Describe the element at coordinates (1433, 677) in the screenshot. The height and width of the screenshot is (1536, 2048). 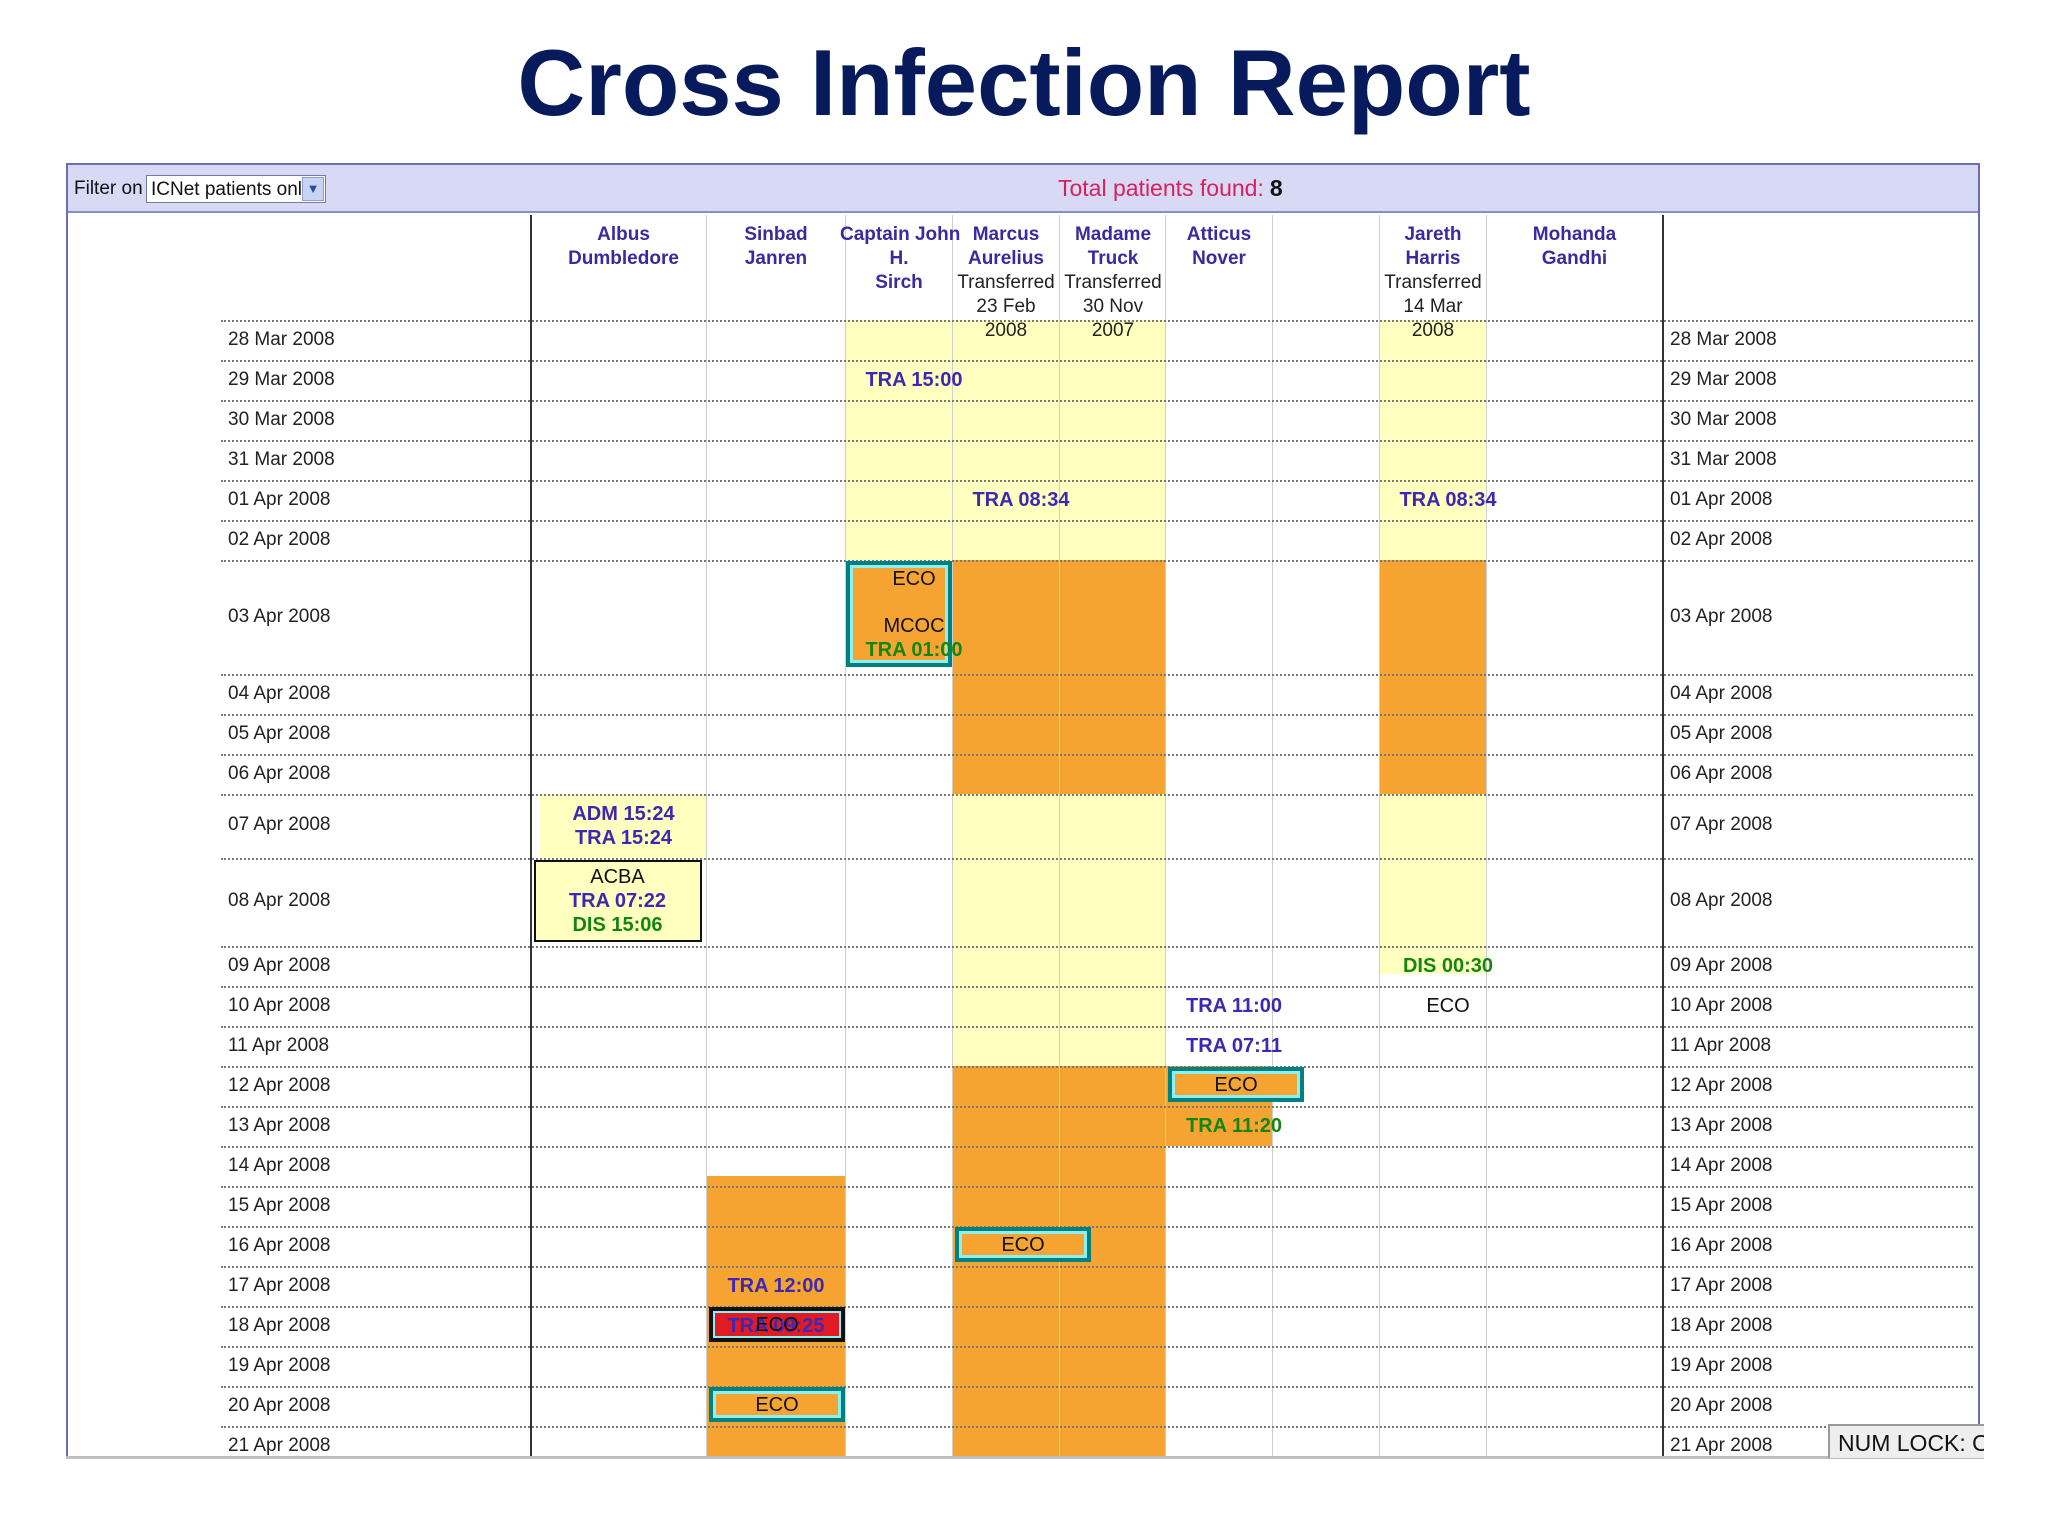
I see `cell-jareth-orange` at that location.